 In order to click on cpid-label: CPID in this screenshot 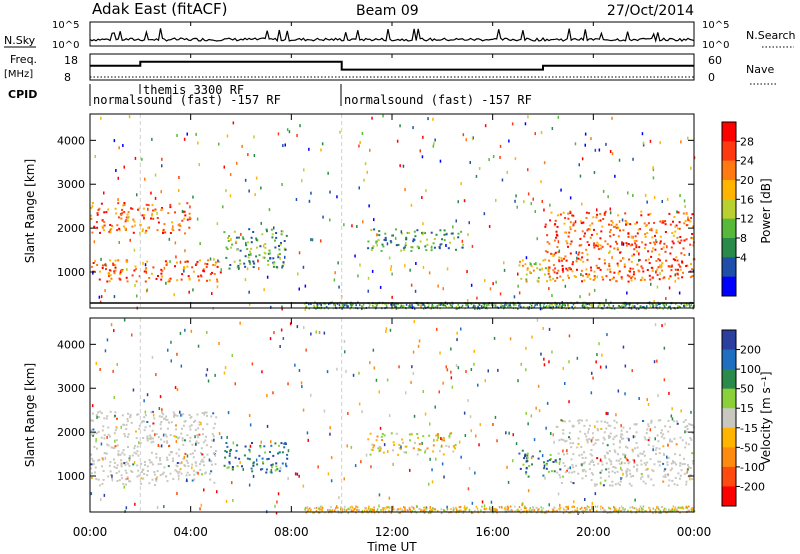, I will do `click(22, 94)`.